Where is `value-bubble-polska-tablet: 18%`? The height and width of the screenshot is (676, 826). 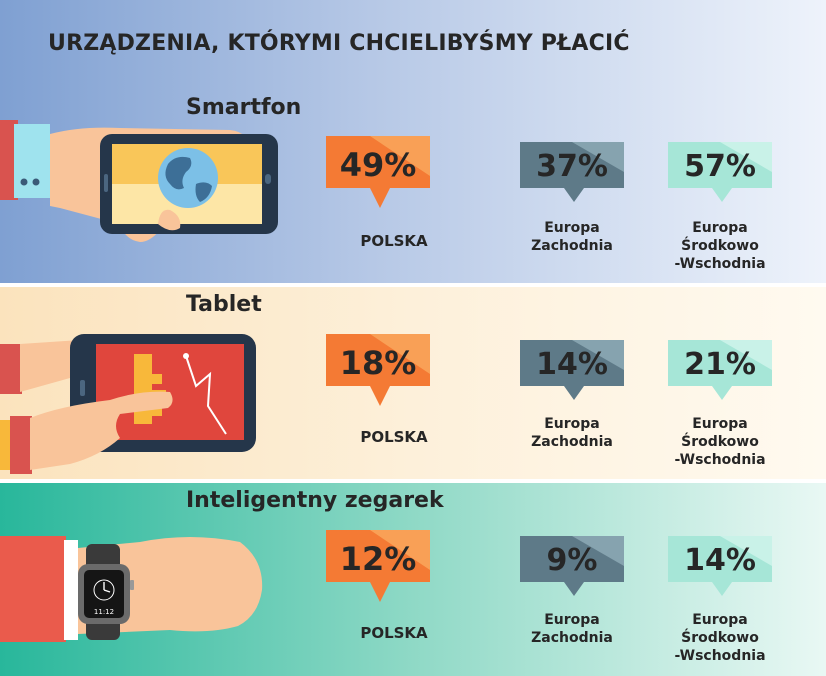
value-bubble-polska-tablet: 18% is located at coordinates (378, 370).